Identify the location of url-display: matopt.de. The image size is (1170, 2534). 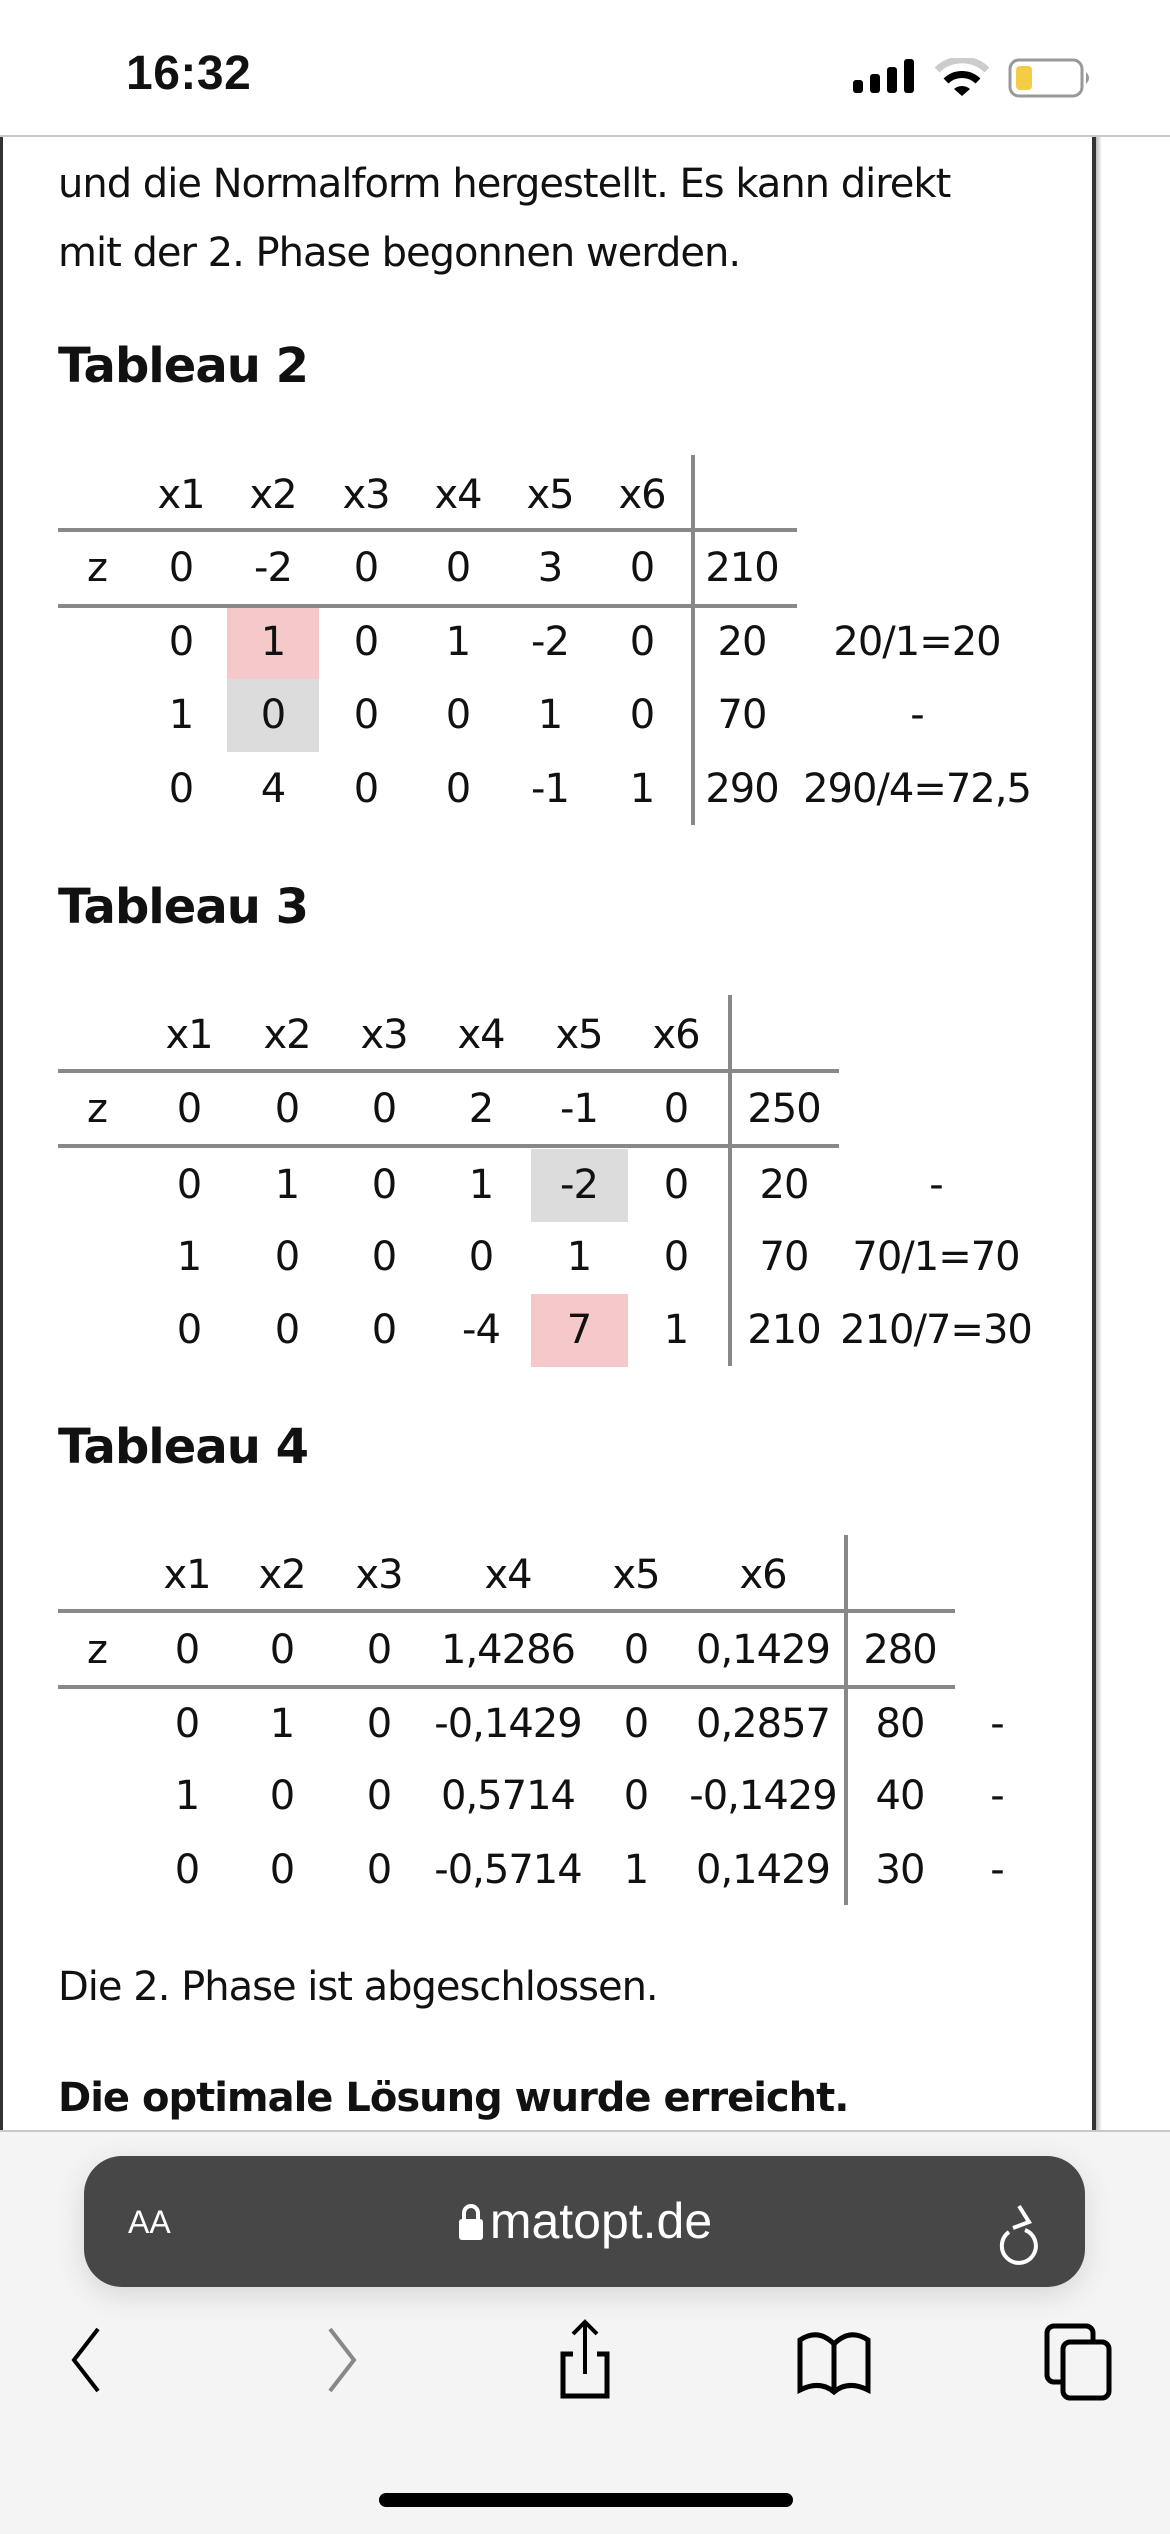
(585, 2221).